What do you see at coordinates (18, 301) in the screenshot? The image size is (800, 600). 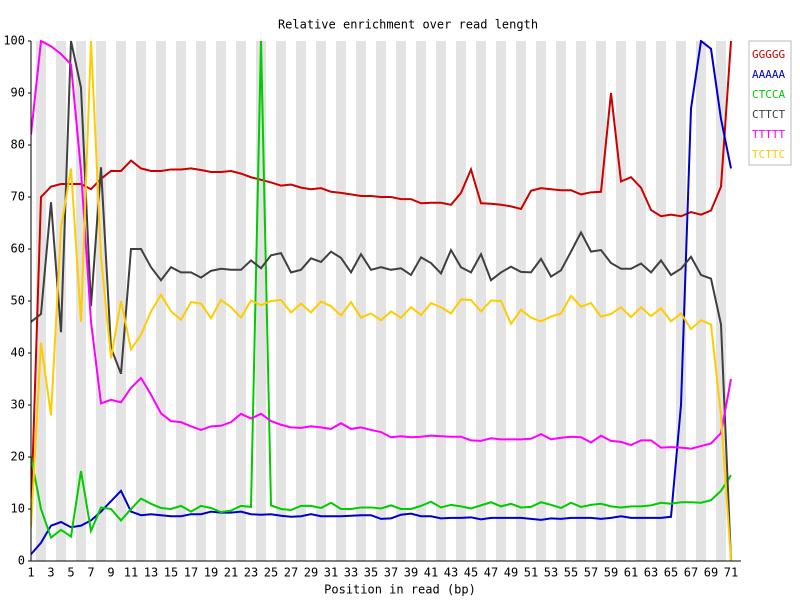 I see `y-tick-label: 50` at bounding box center [18, 301].